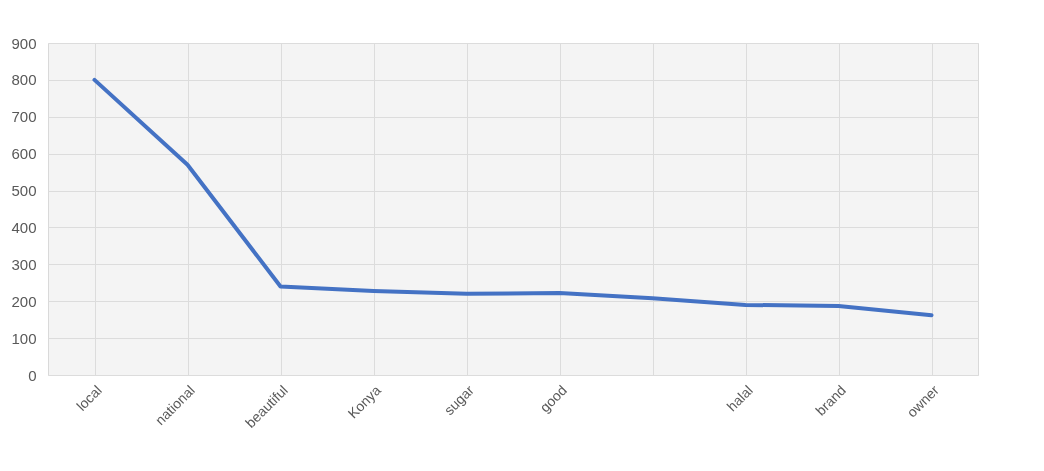 This screenshot has width=1044, height=471. Describe the element at coordinates (32, 375) in the screenshot. I see `y-tick-label: 0` at that location.